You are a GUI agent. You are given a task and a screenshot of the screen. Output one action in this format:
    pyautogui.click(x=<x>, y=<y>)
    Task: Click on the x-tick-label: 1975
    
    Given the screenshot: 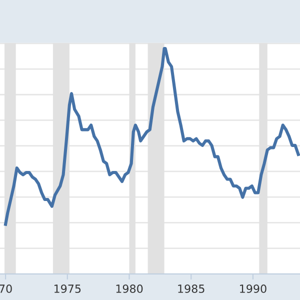 What is the action you would take?
    pyautogui.click(x=67, y=288)
    